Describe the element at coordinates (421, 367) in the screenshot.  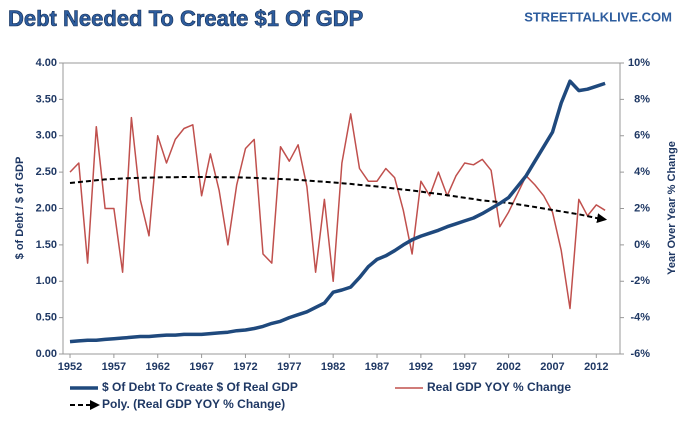
I see `x-tick-label: 1992` at that location.